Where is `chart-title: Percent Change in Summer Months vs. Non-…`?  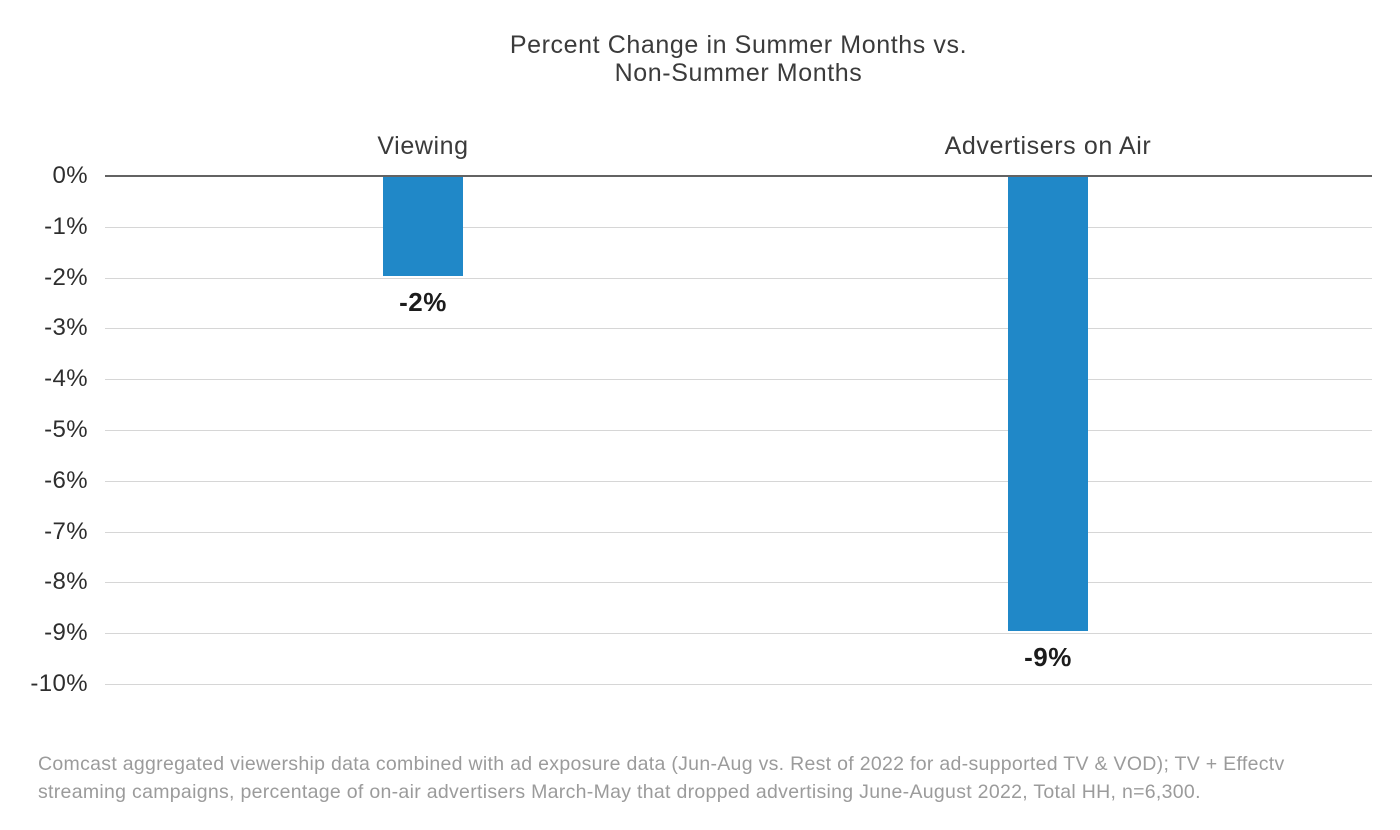
chart-title: Percent Change in Summer Months vs. Non-… is located at coordinates (738, 59).